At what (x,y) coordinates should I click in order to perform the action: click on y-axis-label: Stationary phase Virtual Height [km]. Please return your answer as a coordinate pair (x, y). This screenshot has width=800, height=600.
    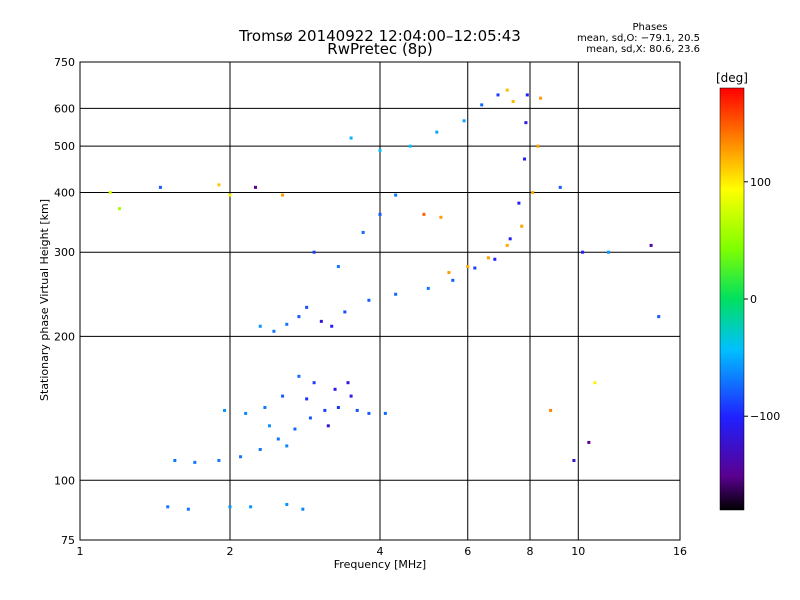
    Looking at the image, I should click on (44, 300).